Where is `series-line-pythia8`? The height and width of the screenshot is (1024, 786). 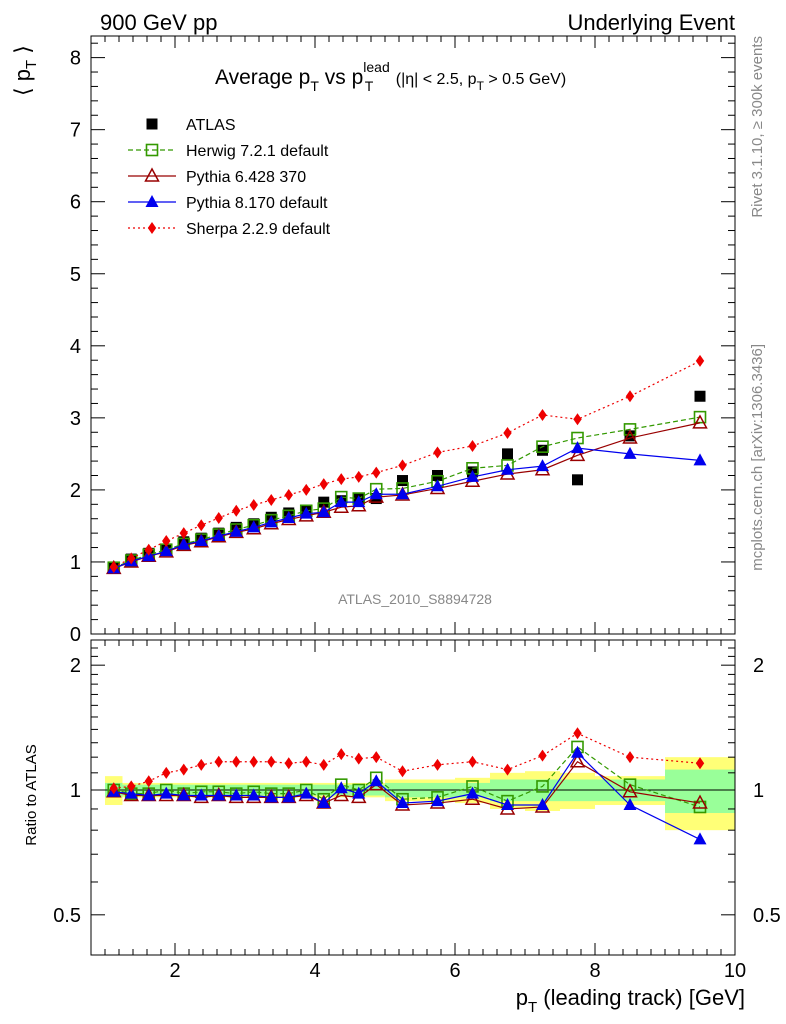
series-line-pythia8 is located at coordinates (407, 508).